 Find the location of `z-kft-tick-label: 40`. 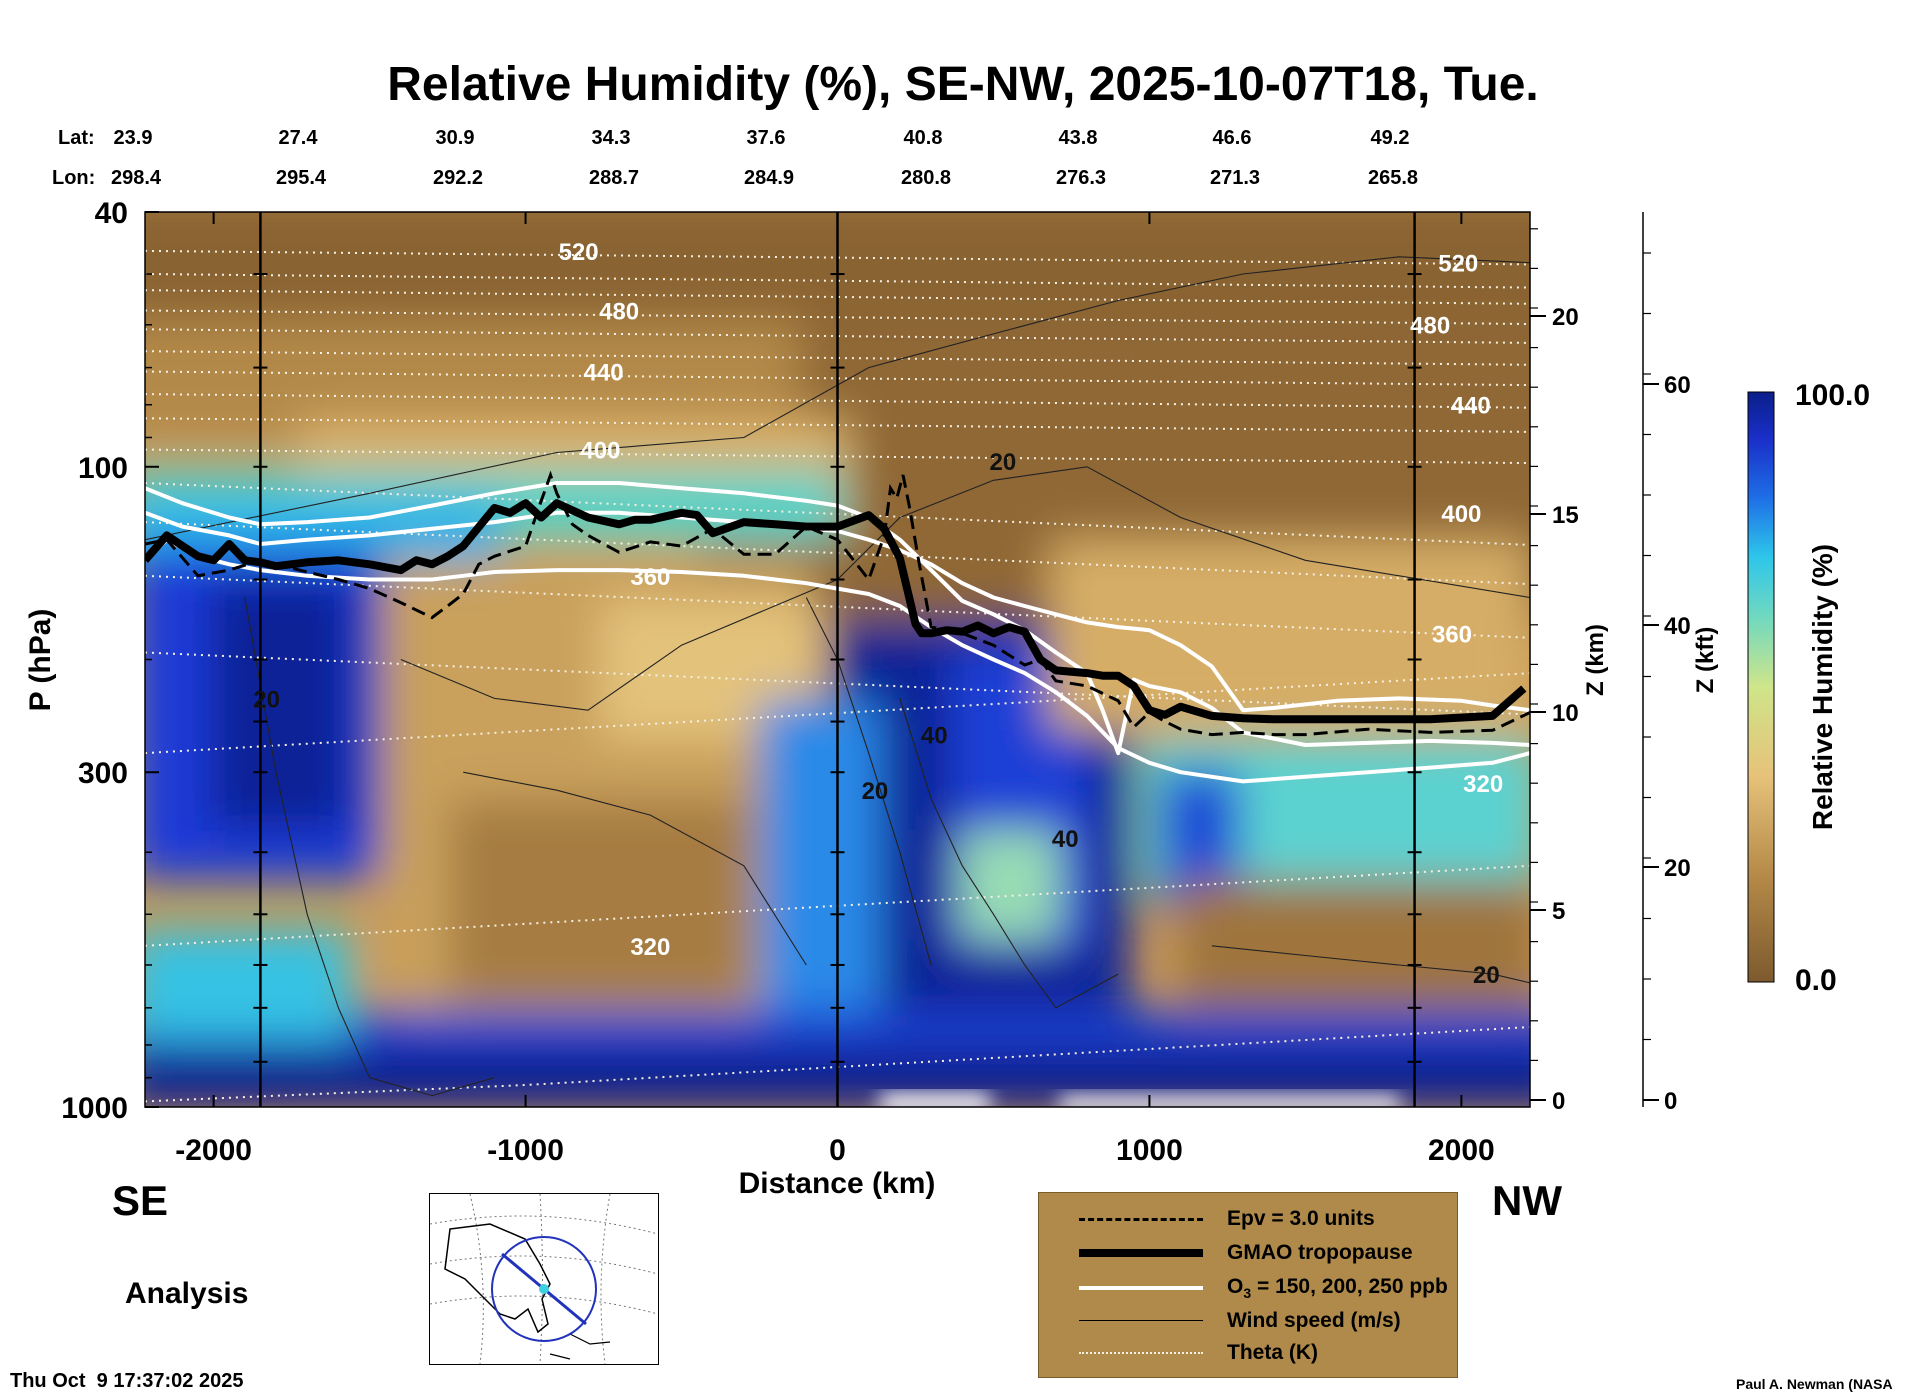

z-kft-tick-label: 40 is located at coordinates (1677, 626).